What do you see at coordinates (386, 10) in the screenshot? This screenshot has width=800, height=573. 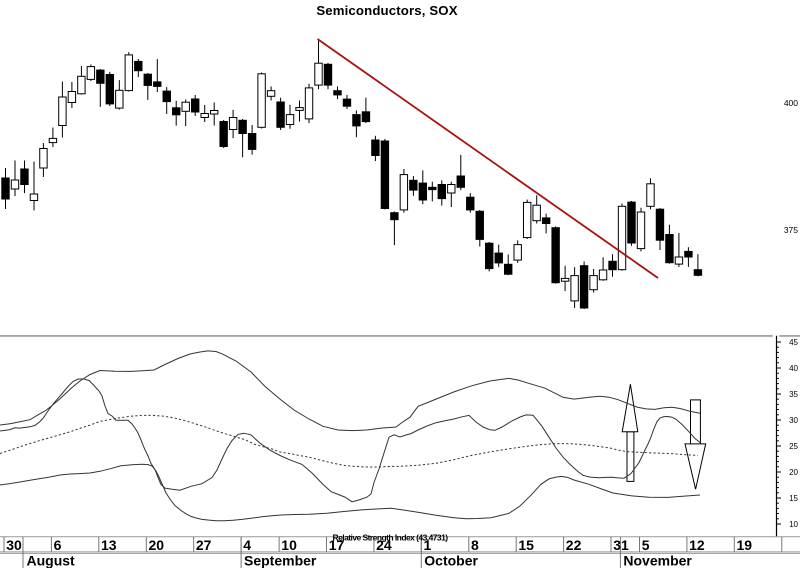 I see `svg-text: Semiconductors, SOX` at bounding box center [386, 10].